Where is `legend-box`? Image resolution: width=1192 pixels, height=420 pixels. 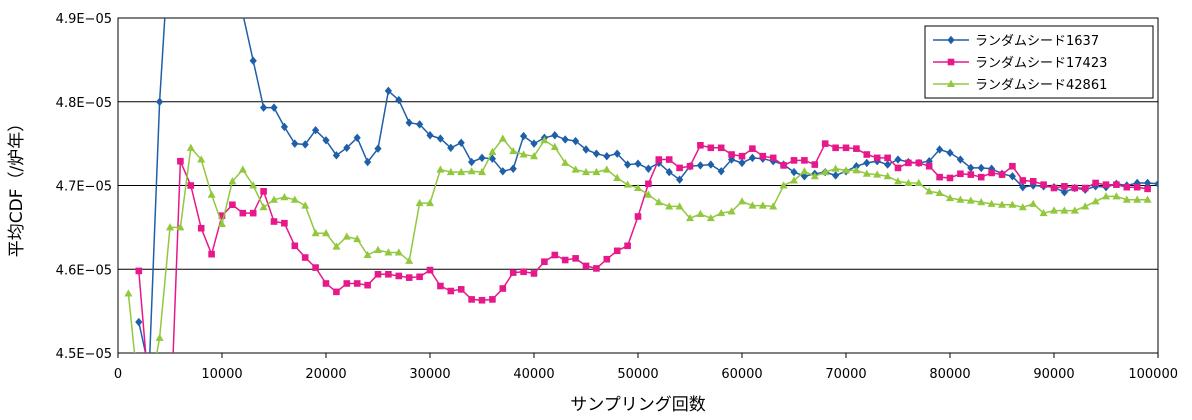 legend-box is located at coordinates (1039, 62).